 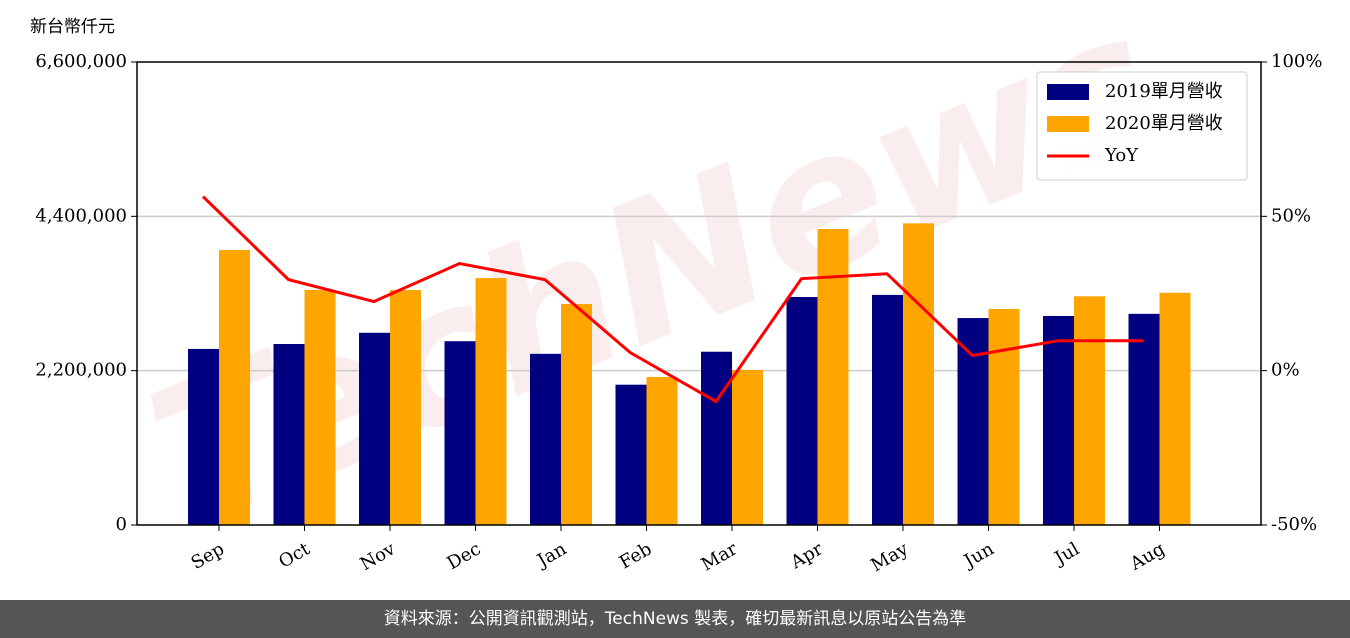 What do you see at coordinates (889, 557) in the screenshot?
I see `x-tick-label: May` at bounding box center [889, 557].